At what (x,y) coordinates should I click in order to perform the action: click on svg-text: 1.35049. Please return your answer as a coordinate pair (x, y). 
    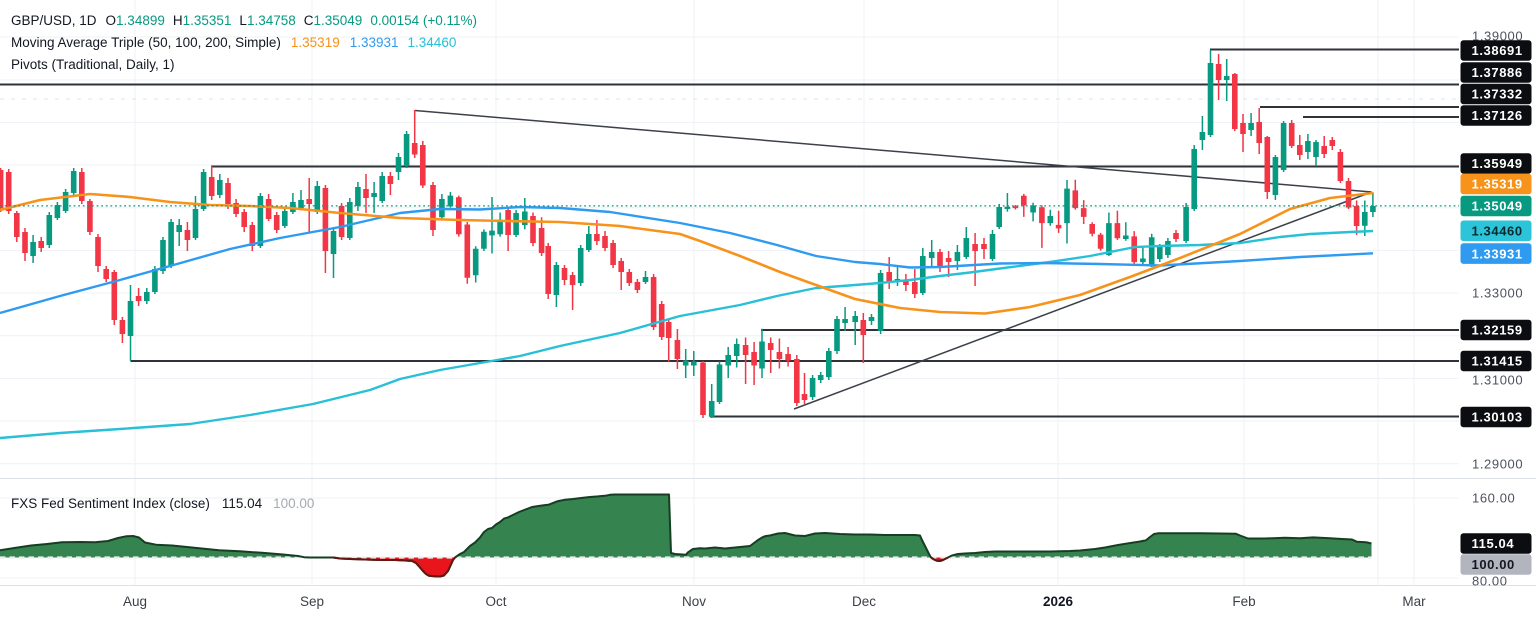
    Looking at the image, I should click on (1497, 206).